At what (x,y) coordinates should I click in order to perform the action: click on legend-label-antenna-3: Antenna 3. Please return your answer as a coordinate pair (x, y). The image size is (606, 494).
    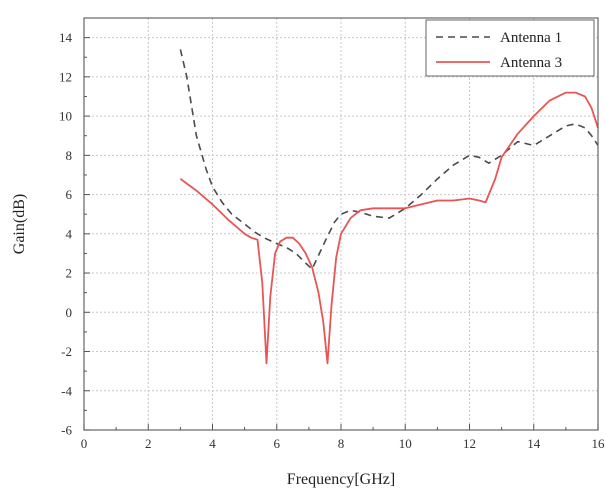
    Looking at the image, I should click on (531, 63).